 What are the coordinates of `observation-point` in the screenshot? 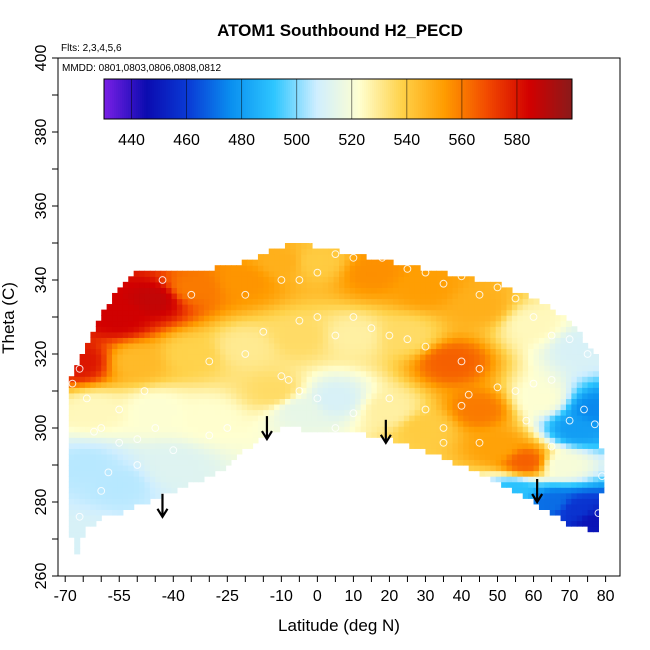 It's located at (353, 257).